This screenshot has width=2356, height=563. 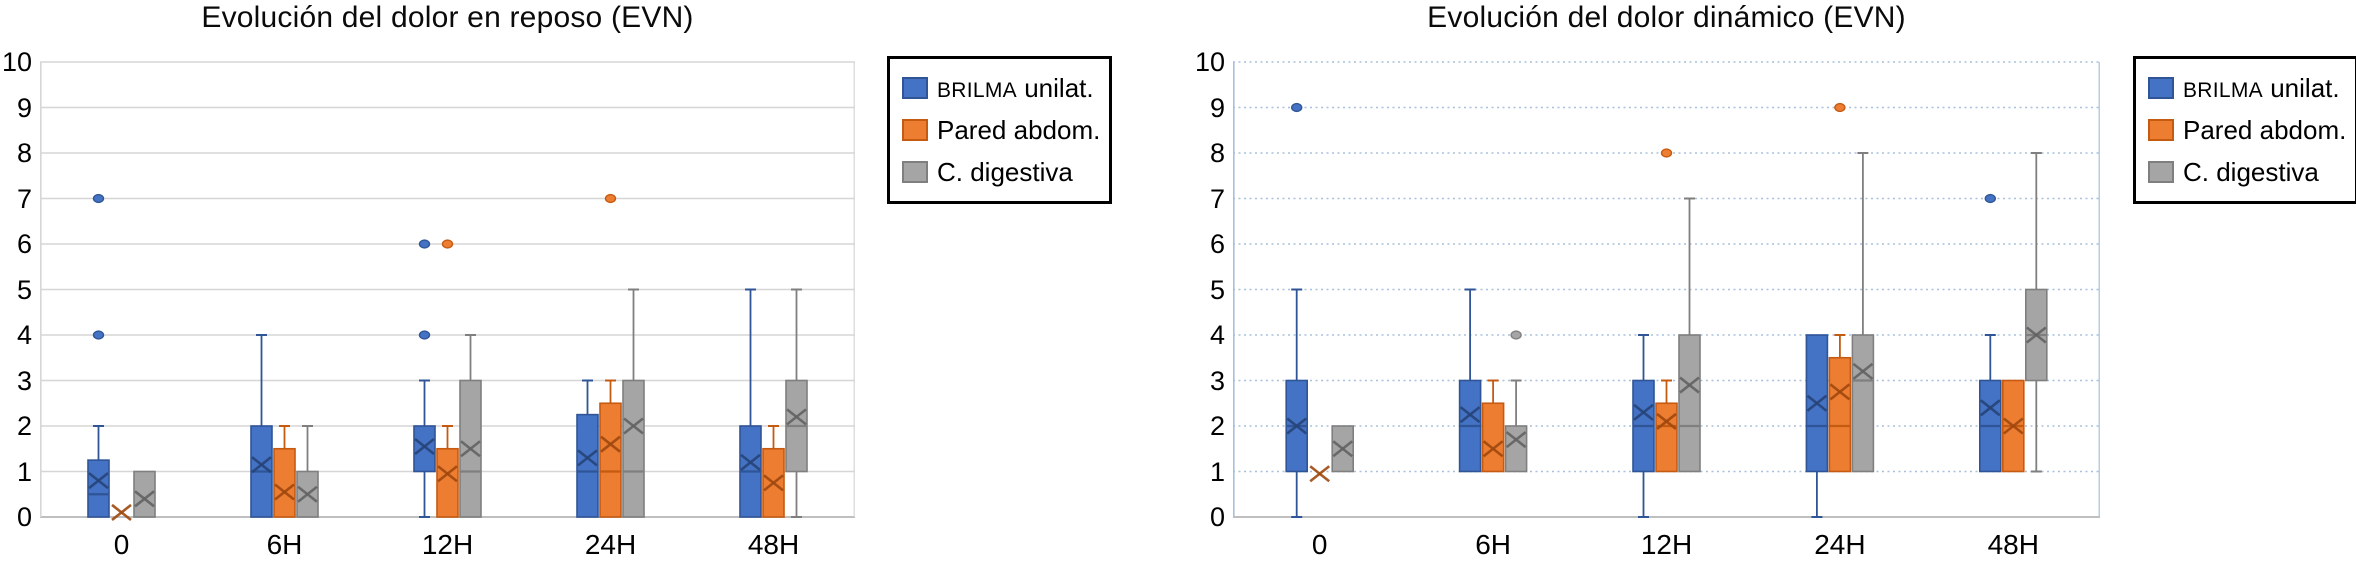 I want to click on boxplot-48h-s2, so click(x=796, y=403).